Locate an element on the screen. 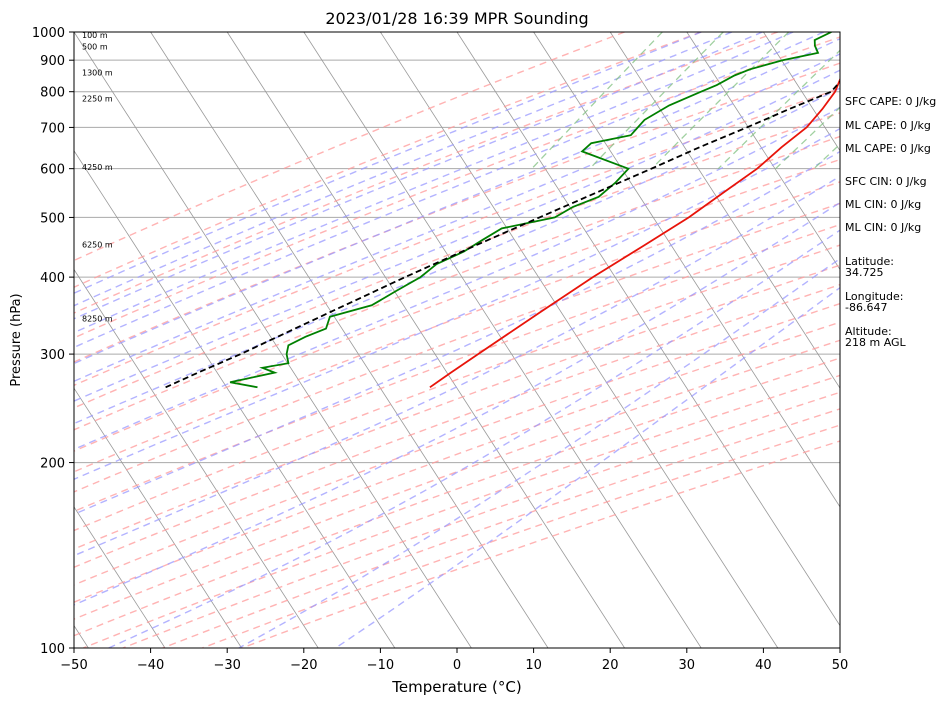 Image resolution: width=946 pixels, height=705 pixels. chart-title: 2023/01/28 16:39 MPR Sounding is located at coordinates (456, 18).